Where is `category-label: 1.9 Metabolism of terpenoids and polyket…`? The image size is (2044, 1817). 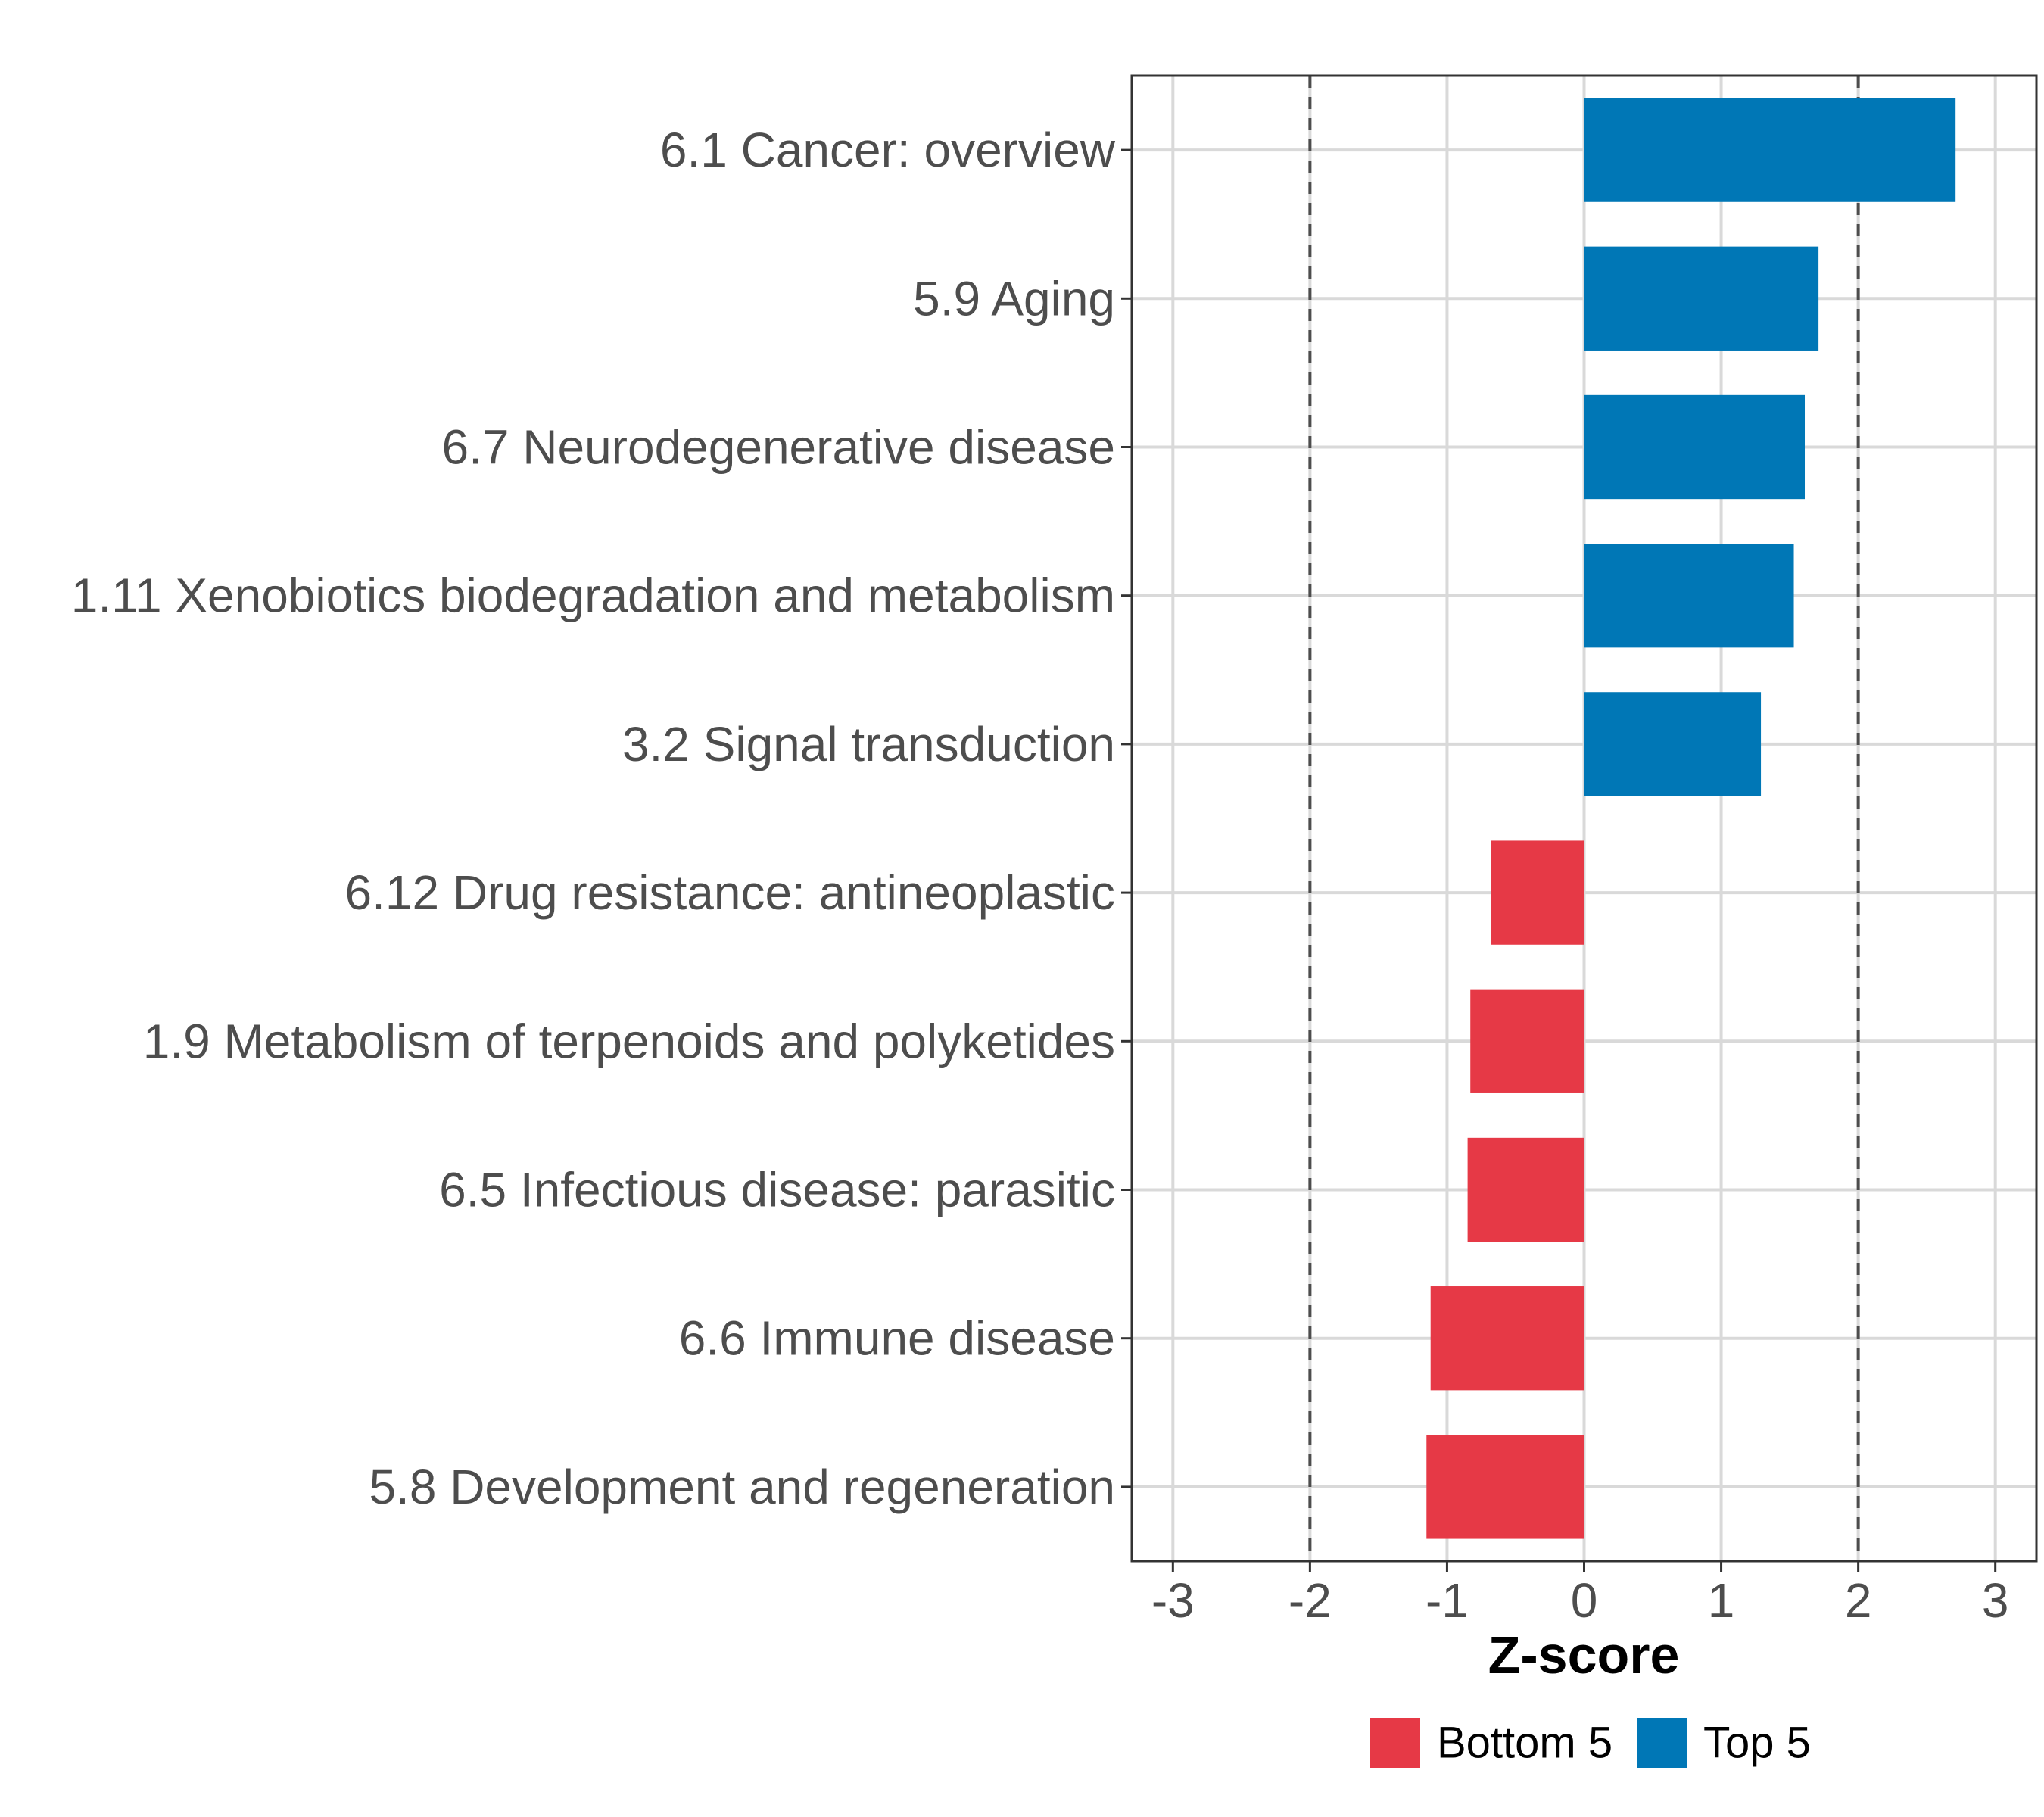 category-label: 1.9 Metabolism of terpenoids and polyket… is located at coordinates (629, 1041).